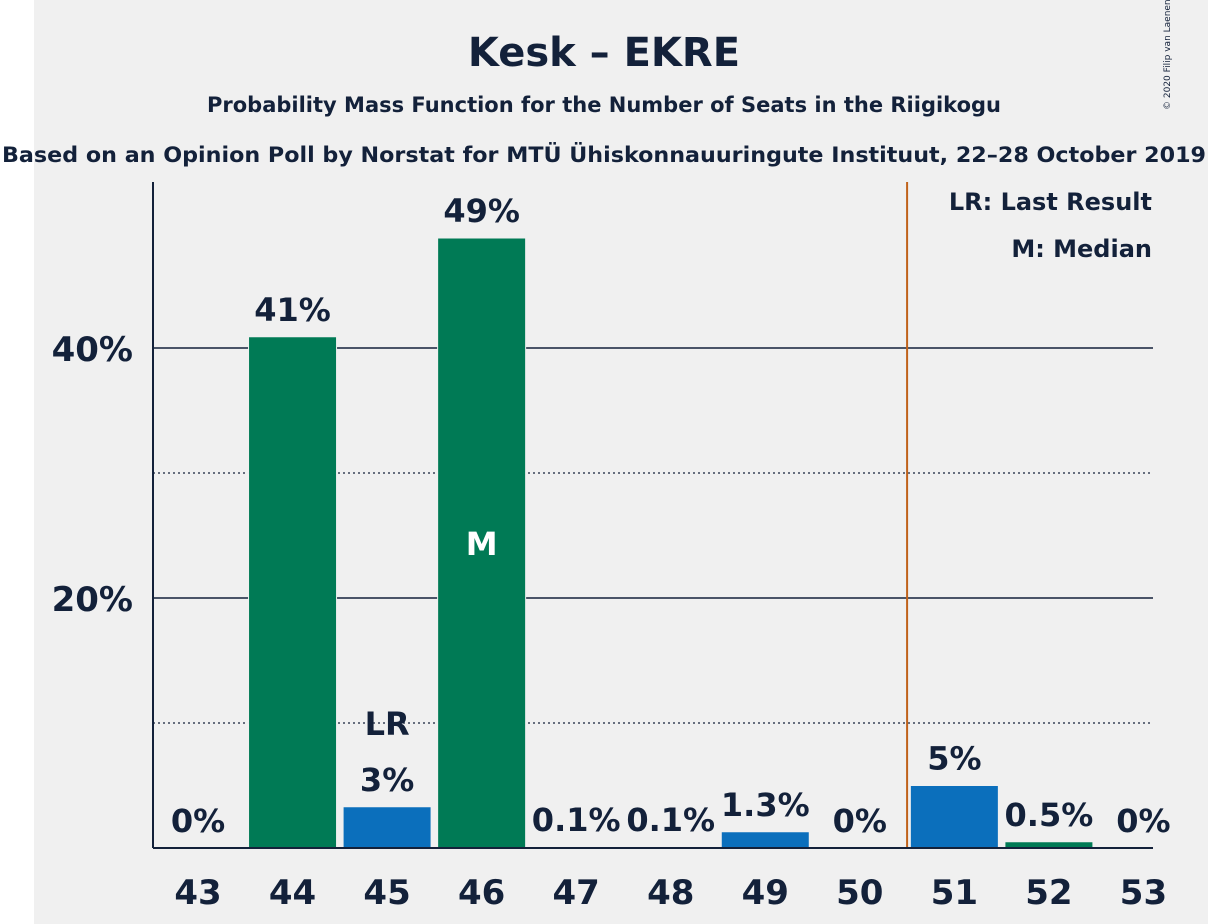 This screenshot has height=924, width=1208. What do you see at coordinates (92, 600) in the screenshot?
I see `y-tick-label: 20%` at bounding box center [92, 600].